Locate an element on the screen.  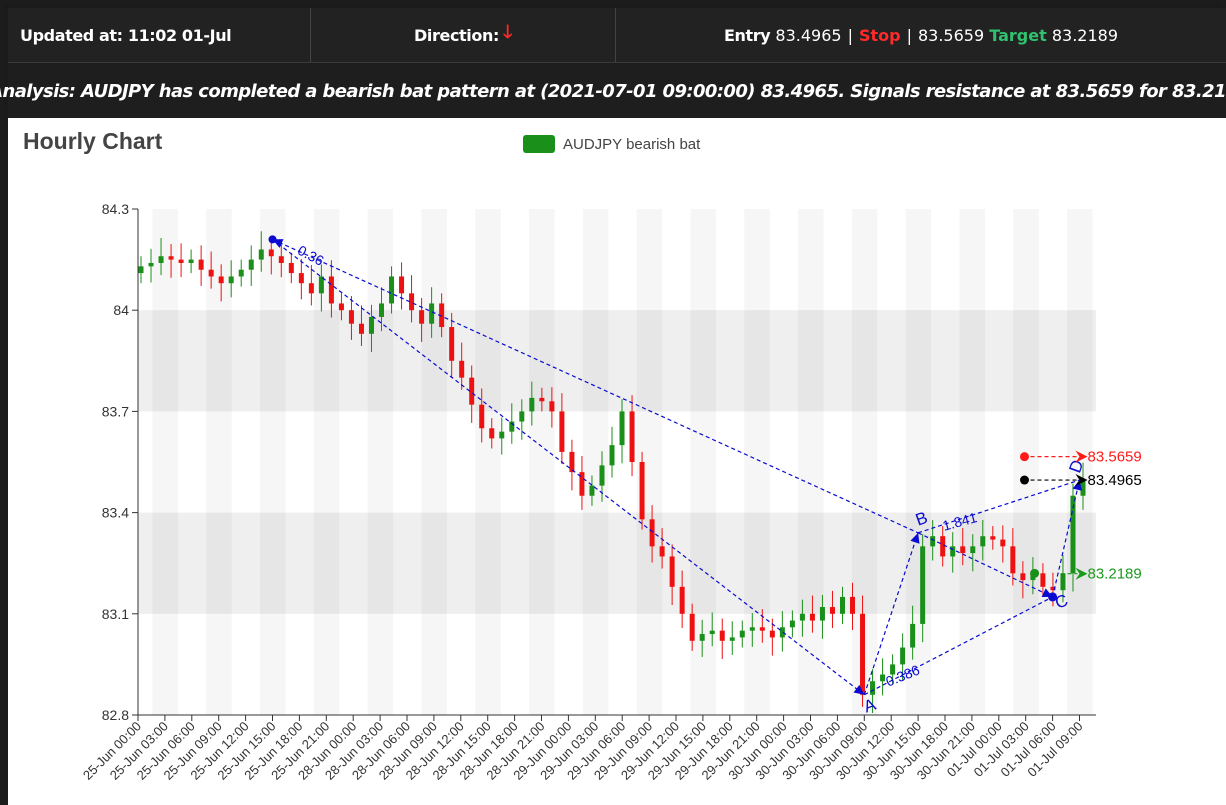
entry-label: Entry is located at coordinates (747, 35).